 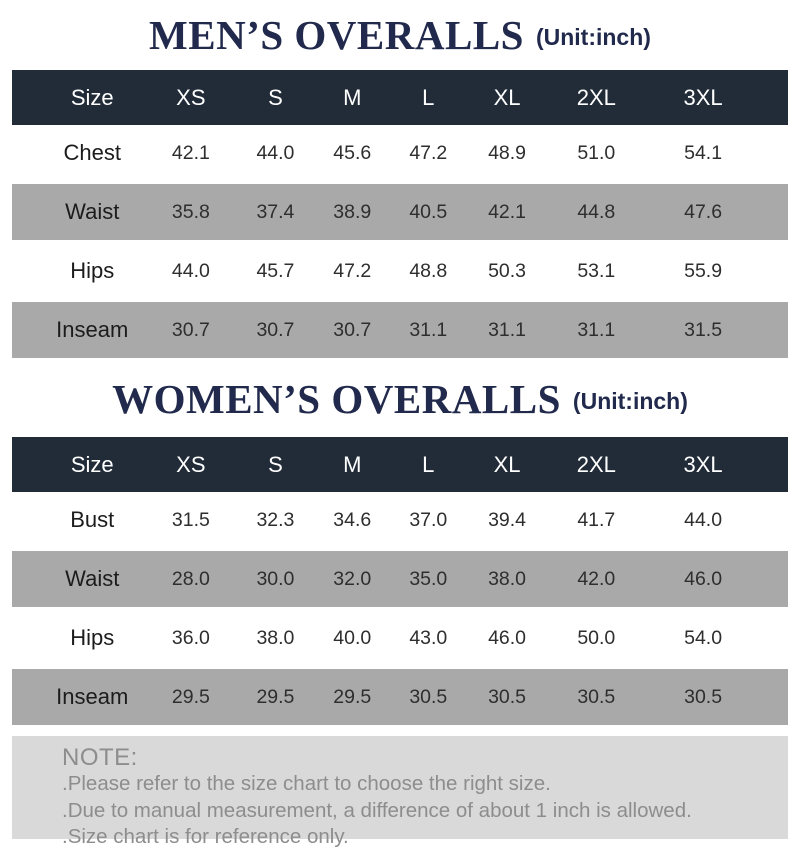 I want to click on cell-value: 55.9, so click(x=703, y=270).